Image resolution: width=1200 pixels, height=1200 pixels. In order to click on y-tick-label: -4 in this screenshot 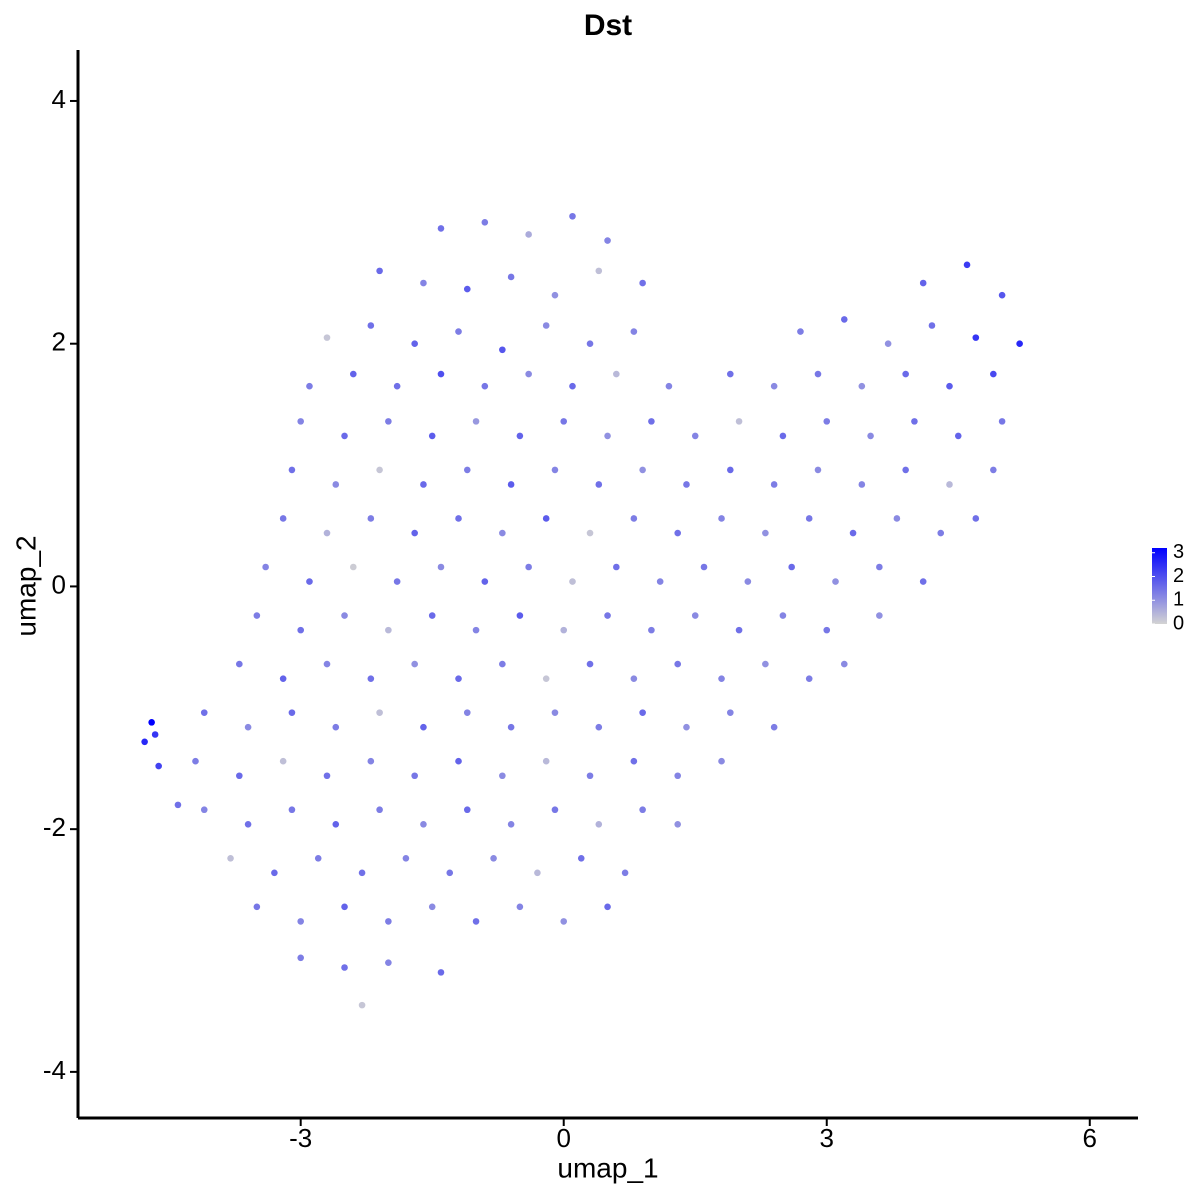, I will do `click(54, 1070)`.